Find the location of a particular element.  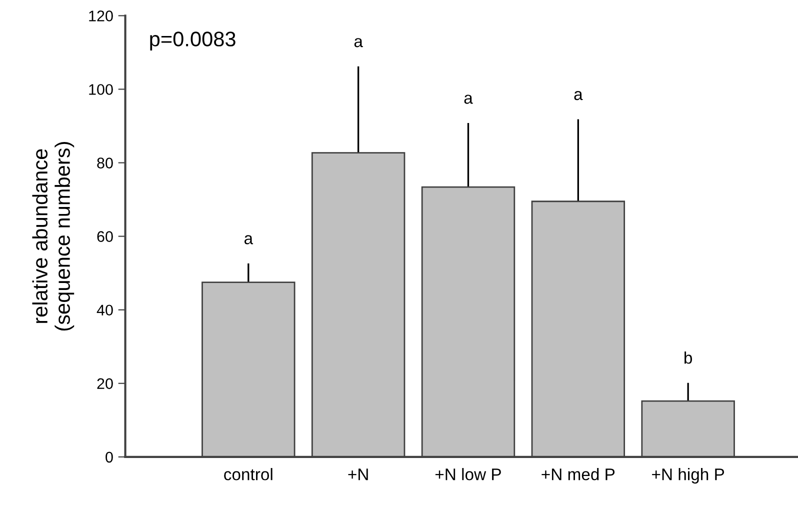

annotation: p=0.0083 is located at coordinates (193, 41).